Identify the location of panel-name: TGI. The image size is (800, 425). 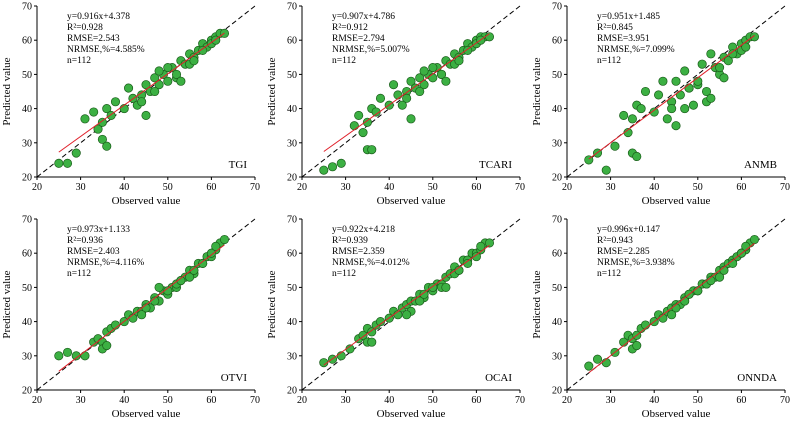
(238, 165).